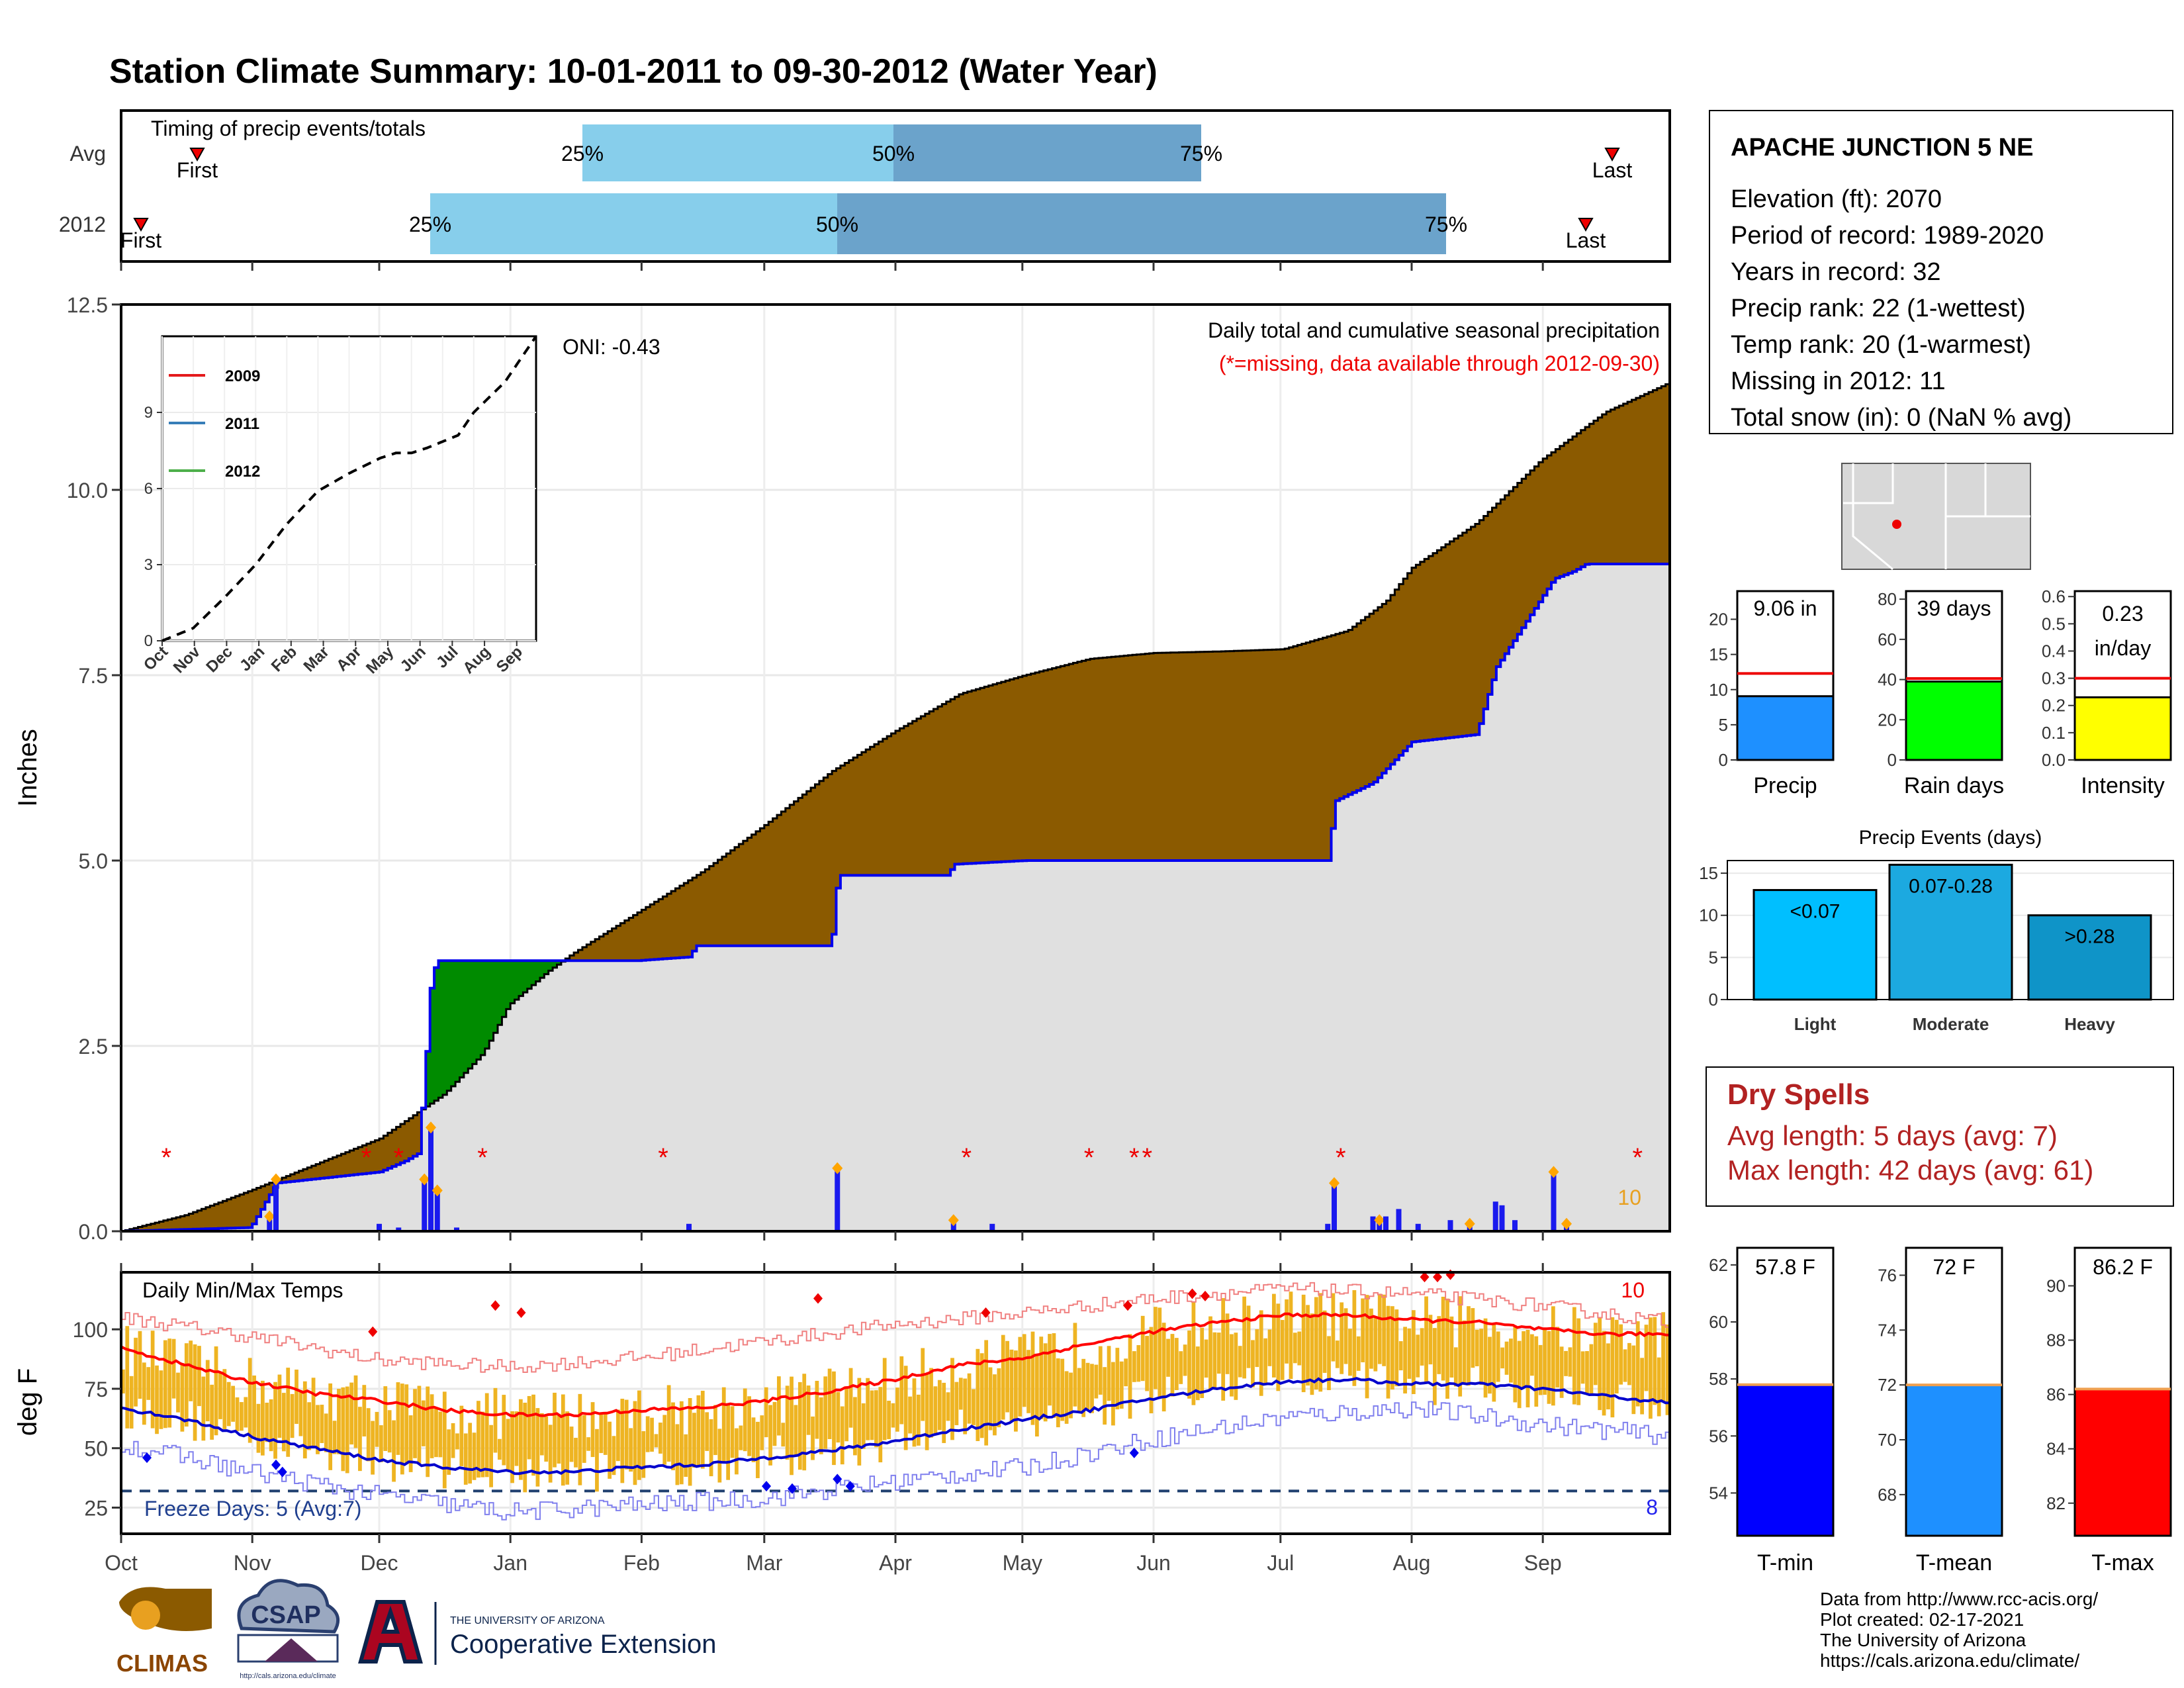 This screenshot has width=2184, height=1688. I want to click on precip-ytick-label: 10.0, so click(87, 490).